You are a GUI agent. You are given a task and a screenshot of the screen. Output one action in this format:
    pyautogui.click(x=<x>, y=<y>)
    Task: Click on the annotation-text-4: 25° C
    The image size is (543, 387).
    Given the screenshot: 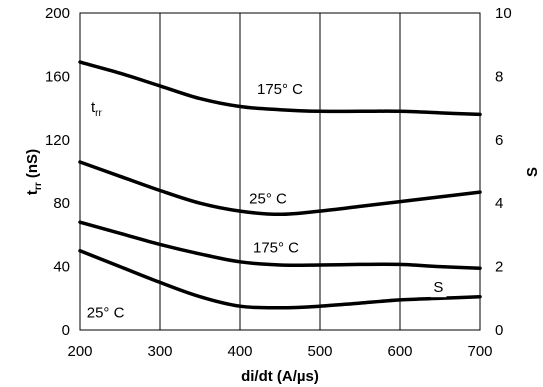 What is the action you would take?
    pyautogui.click(x=106, y=313)
    